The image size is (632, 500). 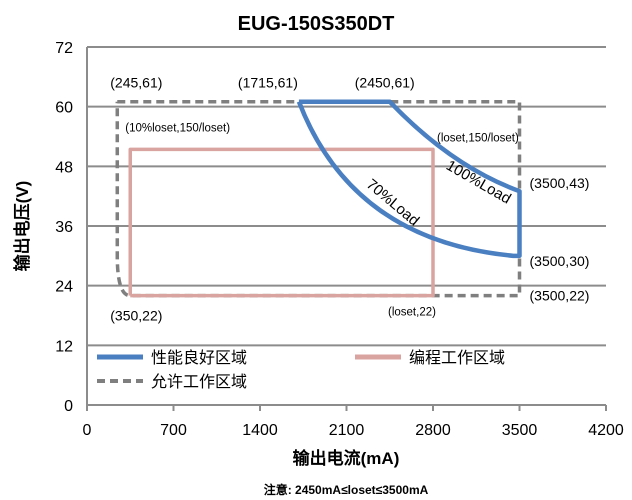 I want to click on x-axis-title: 输出电流(mA), so click(x=346, y=458).